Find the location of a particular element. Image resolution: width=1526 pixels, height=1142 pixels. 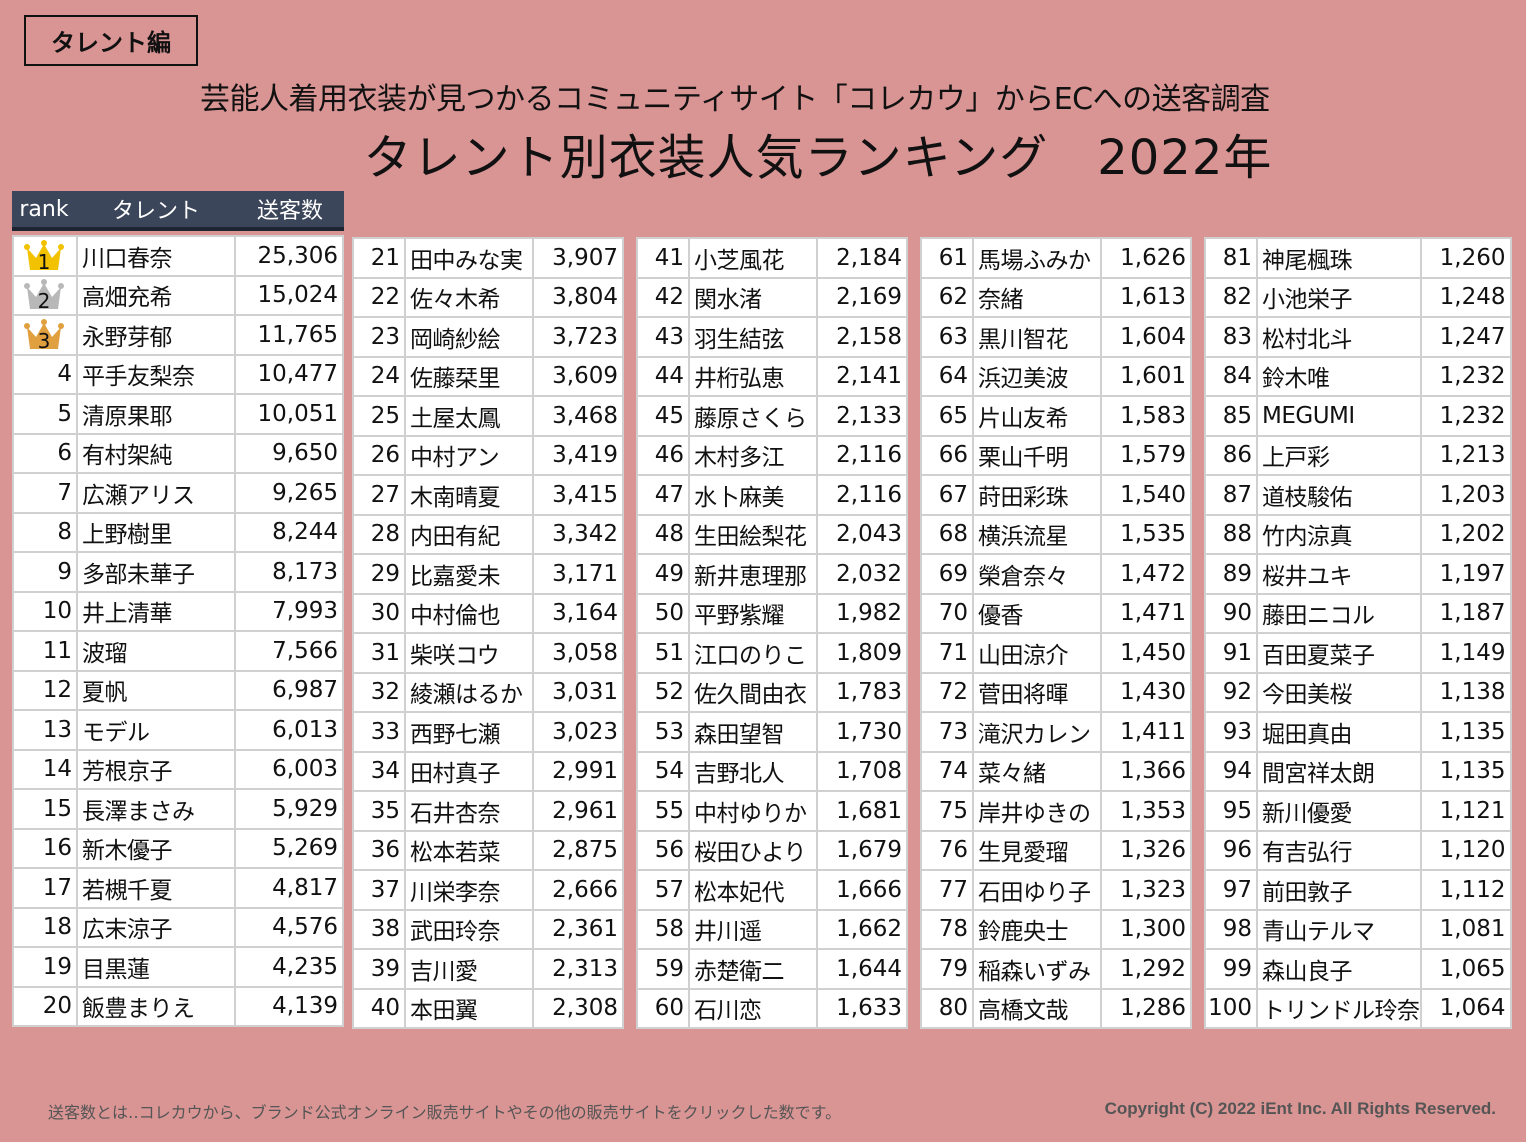

table-row: 88 竹内涼真 1,202 is located at coordinates (1359, 535).